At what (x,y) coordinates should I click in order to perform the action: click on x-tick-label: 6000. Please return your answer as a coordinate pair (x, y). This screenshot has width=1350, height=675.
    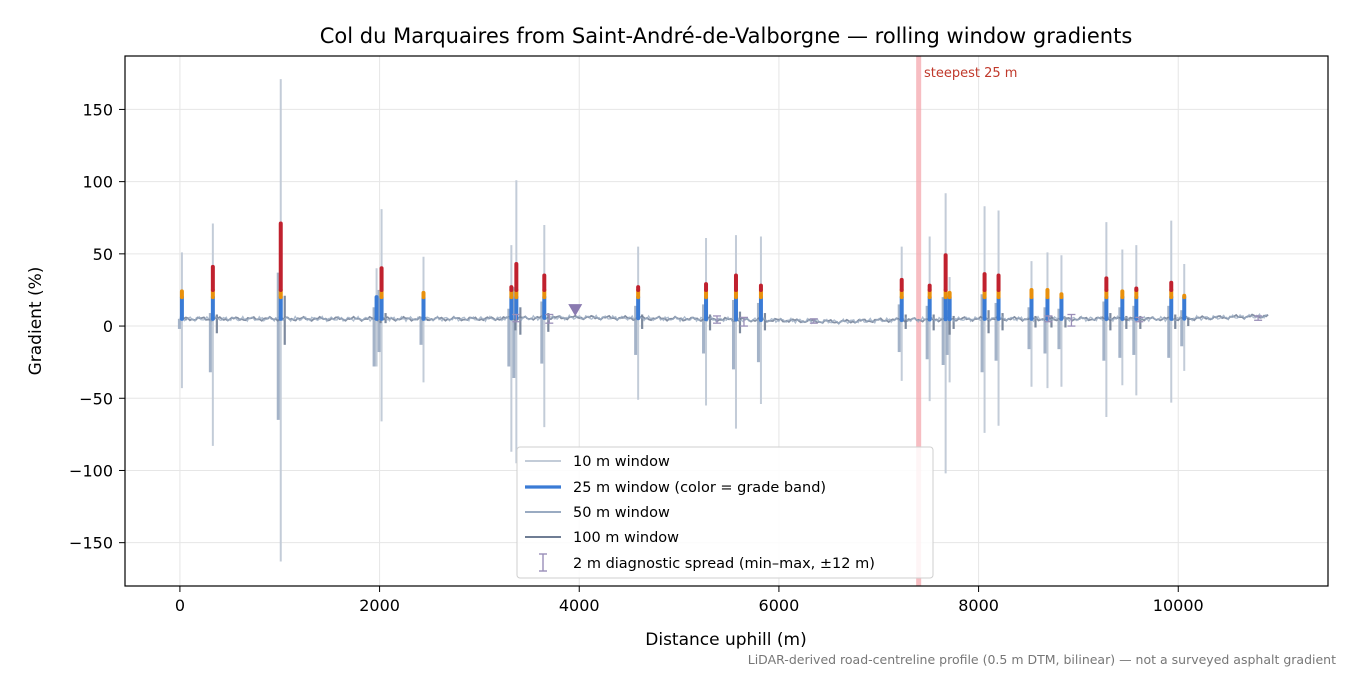
    Looking at the image, I should click on (779, 605).